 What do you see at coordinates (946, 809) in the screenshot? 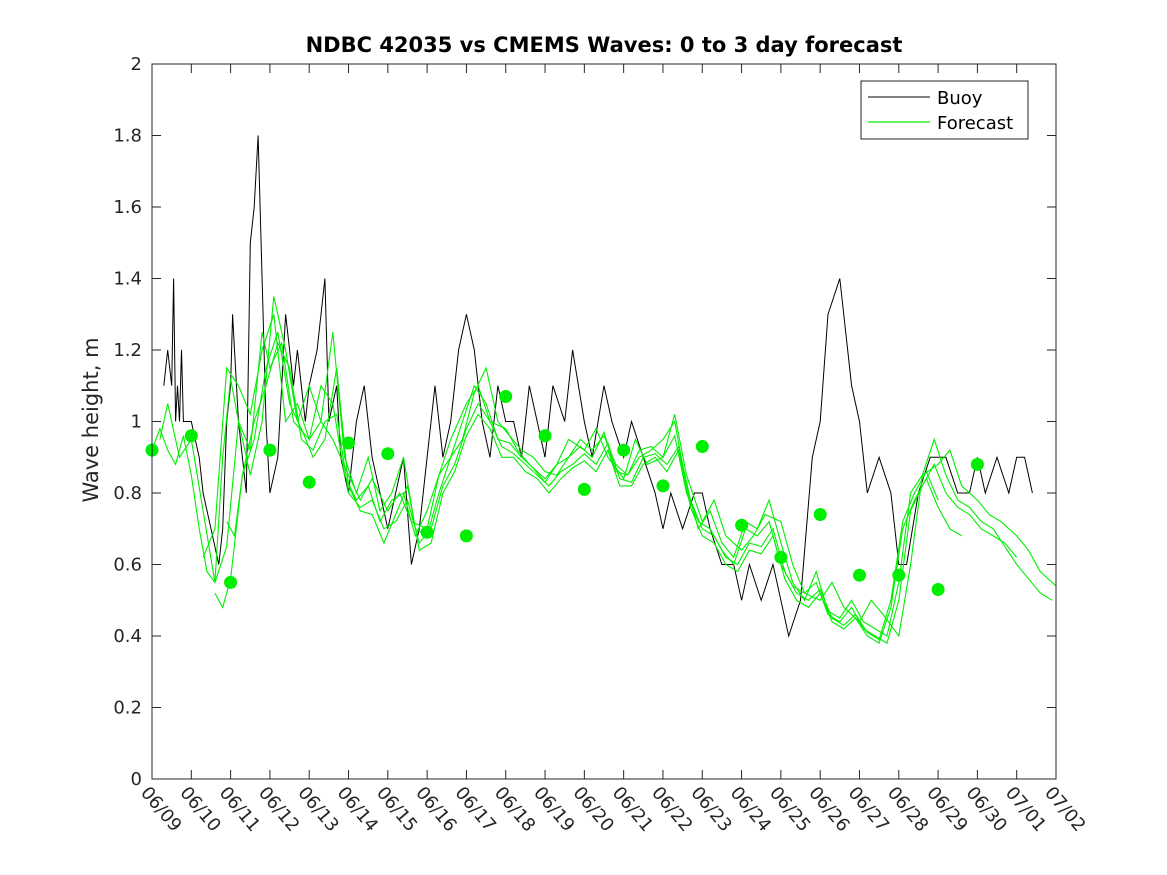
I see `x-tick-label: 06/29` at bounding box center [946, 809].